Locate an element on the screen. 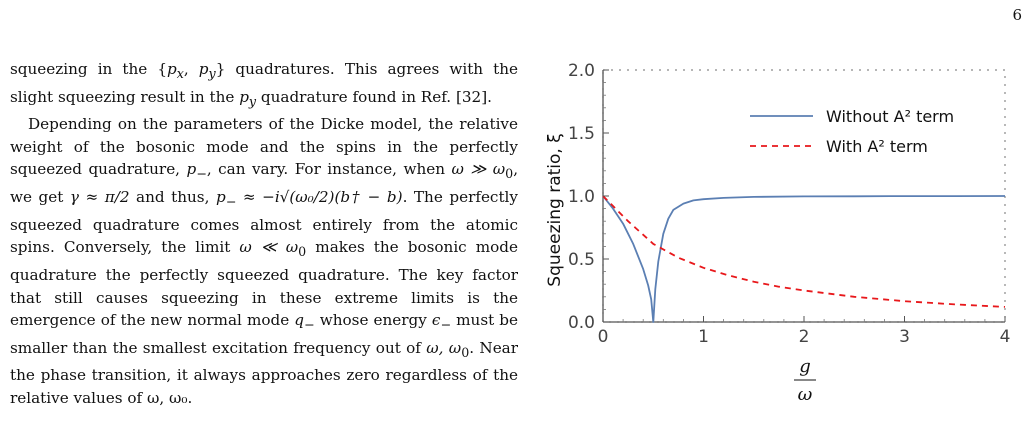  y-tick-label: 1.0 is located at coordinates (581, 197).